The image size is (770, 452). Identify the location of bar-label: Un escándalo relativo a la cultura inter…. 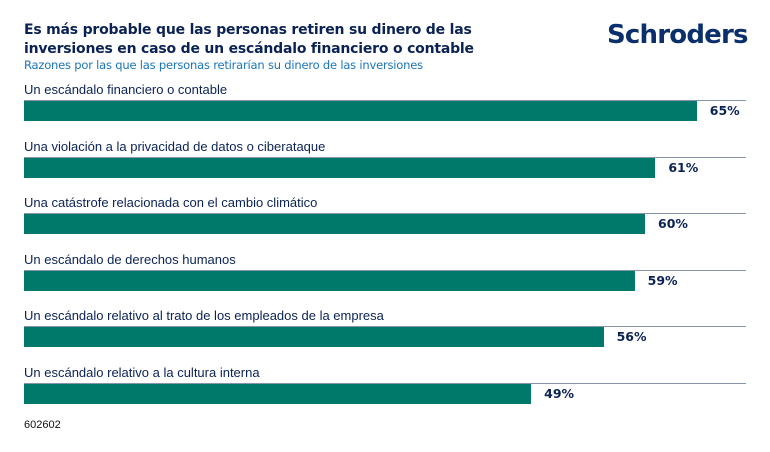
(142, 372).